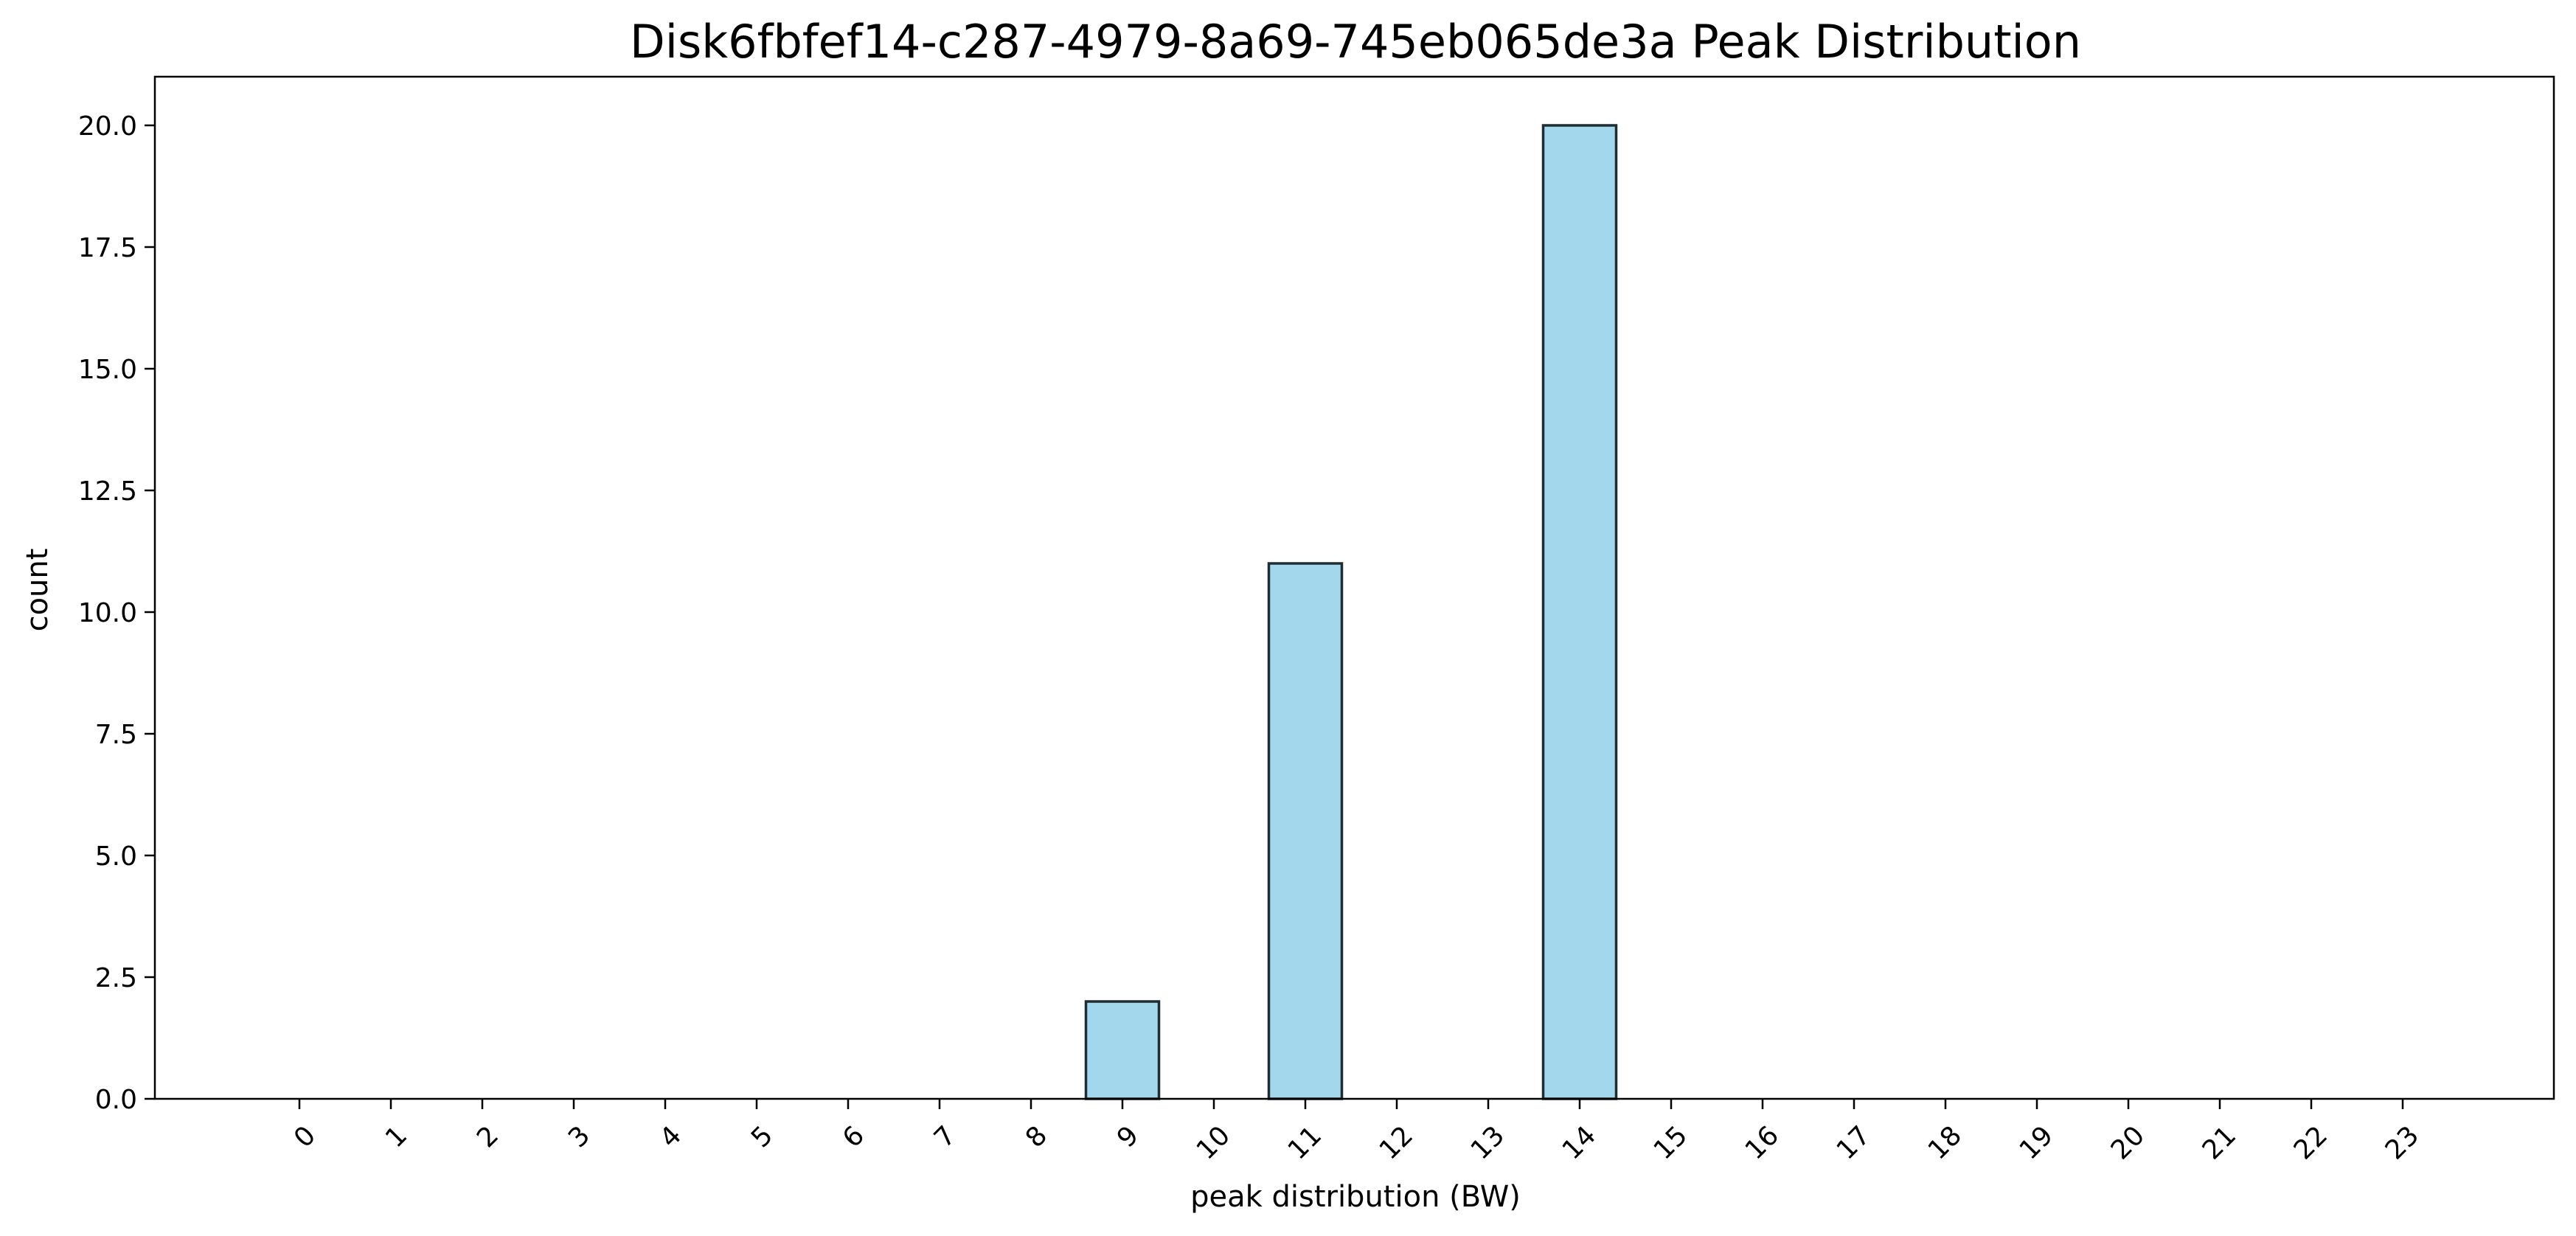 The width and height of the screenshot is (2576, 1236). Describe the element at coordinates (2402, 1142) in the screenshot. I see `x-tick-label: 23` at that location.